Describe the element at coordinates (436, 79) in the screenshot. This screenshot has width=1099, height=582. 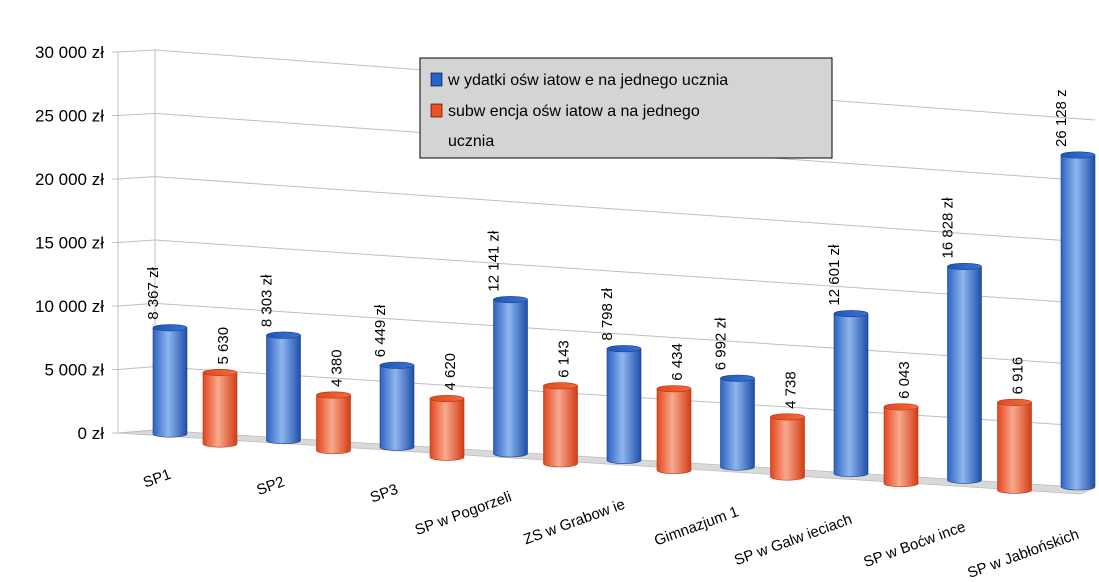
I see `legend-swatch-expenses` at that location.